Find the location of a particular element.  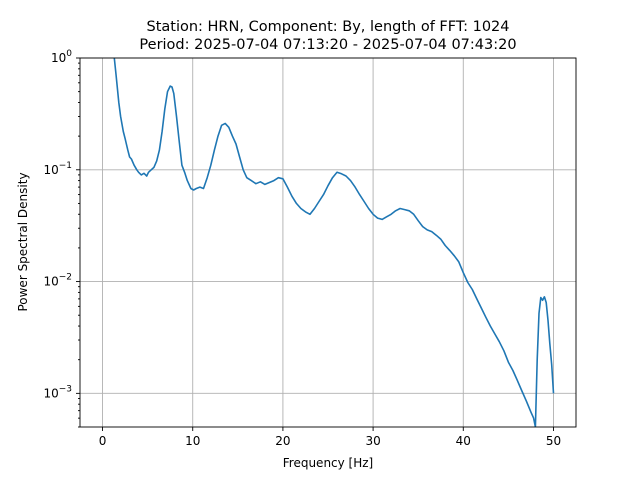

x-tick-label: 50 is located at coordinates (553, 441).